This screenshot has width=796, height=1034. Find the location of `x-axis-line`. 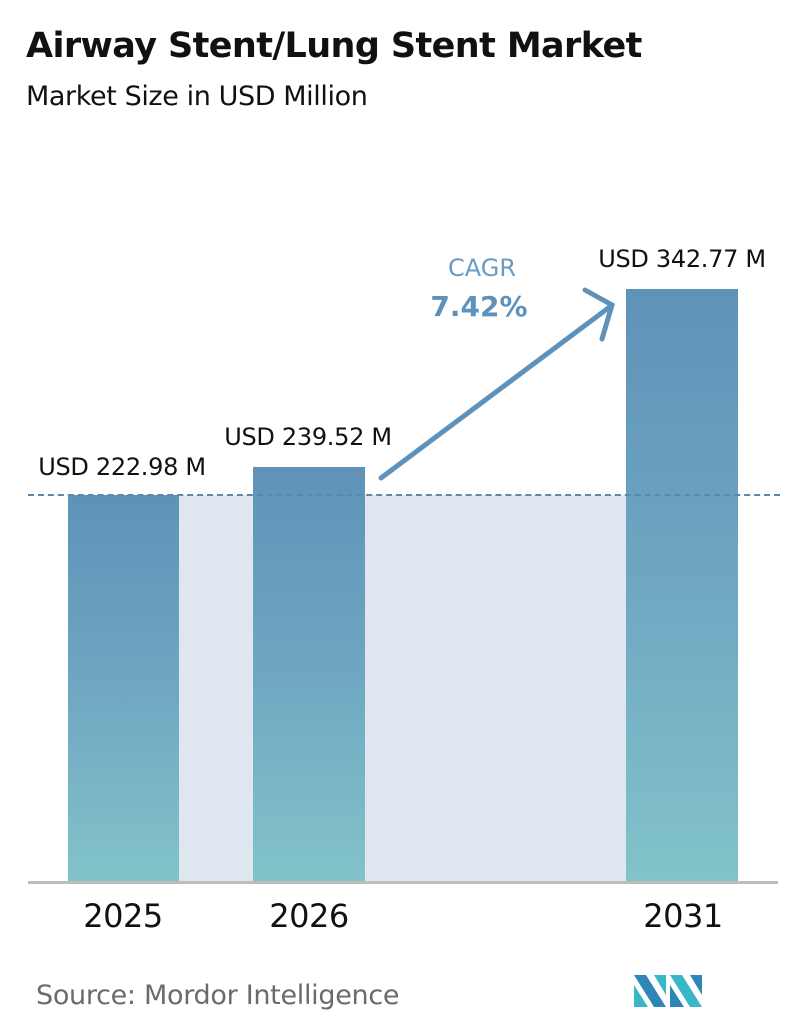

x-axis-line is located at coordinates (403, 882).